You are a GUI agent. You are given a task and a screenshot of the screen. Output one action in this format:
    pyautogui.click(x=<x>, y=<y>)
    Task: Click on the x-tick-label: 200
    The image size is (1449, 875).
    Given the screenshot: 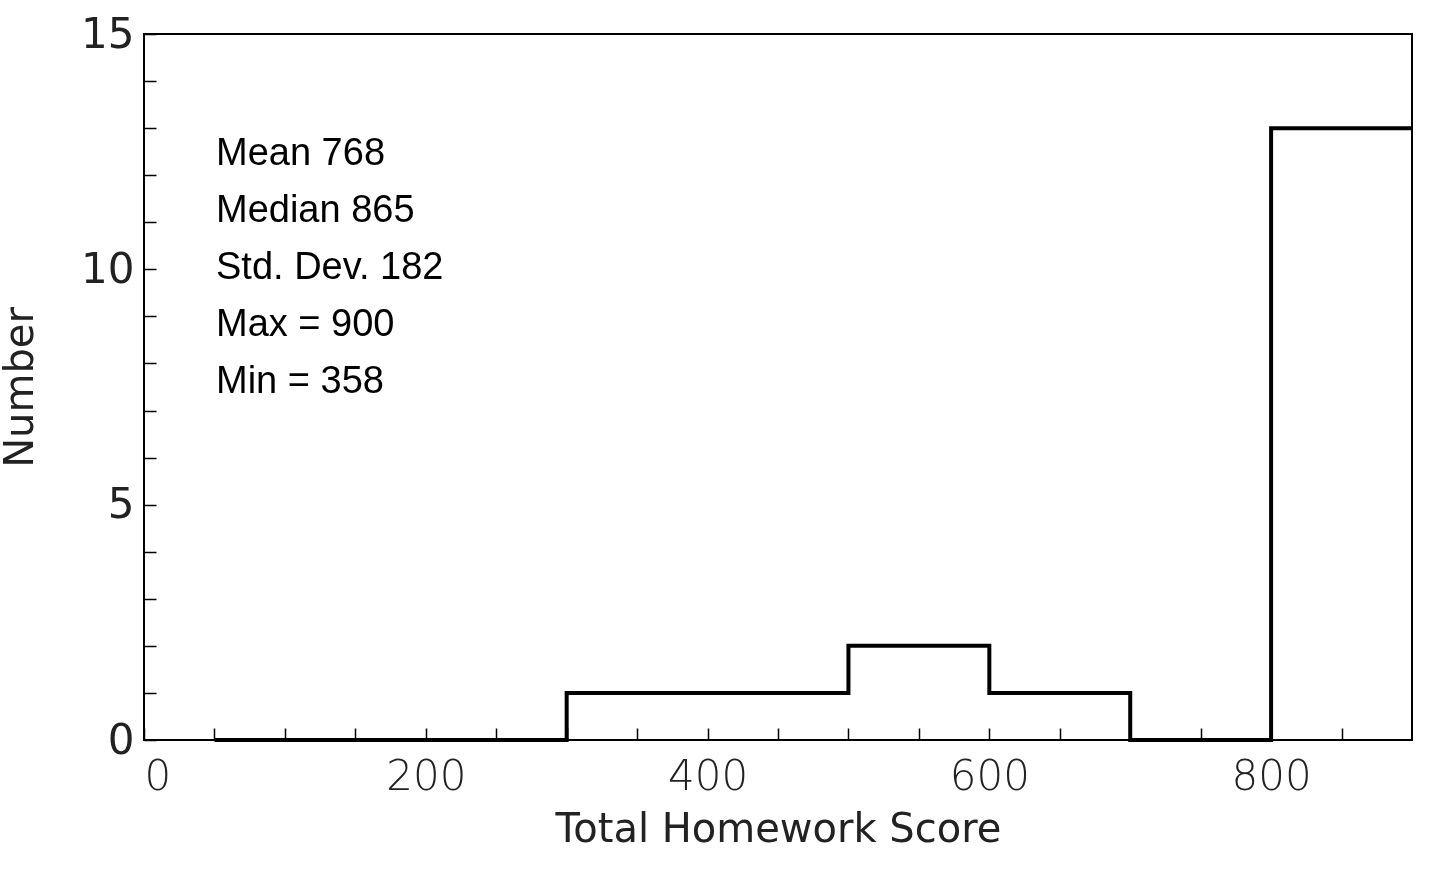 What is the action you would take?
    pyautogui.click(x=426, y=775)
    